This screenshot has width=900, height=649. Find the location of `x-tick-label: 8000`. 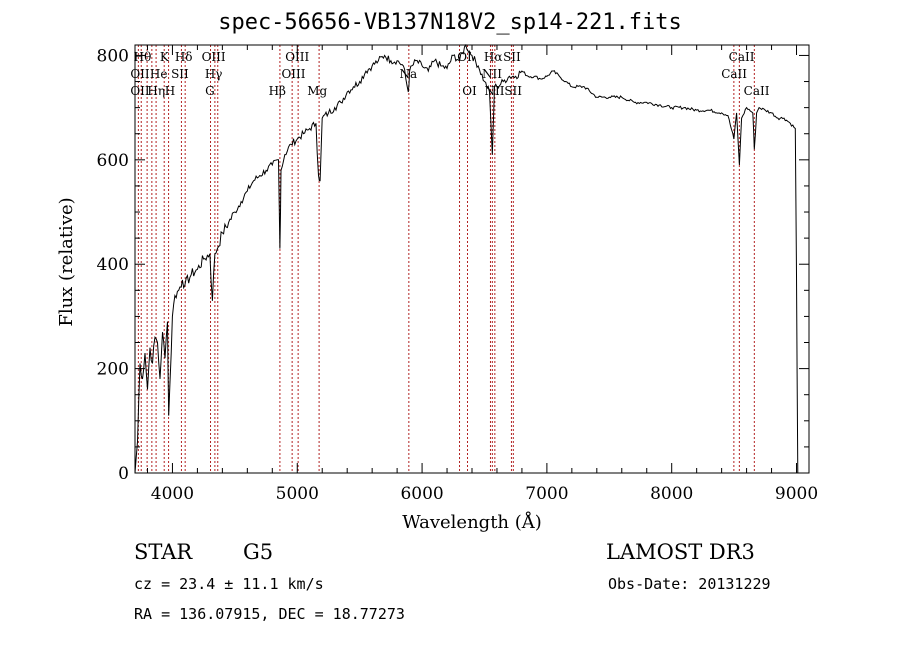

x-tick-label: 8000 is located at coordinates (671, 494).